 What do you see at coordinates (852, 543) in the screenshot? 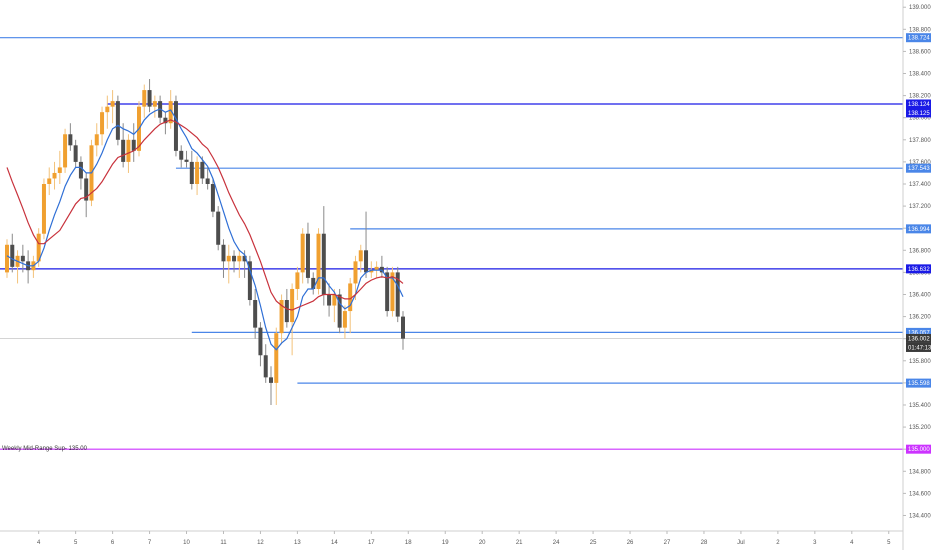
I see `time-tick-label: 4` at bounding box center [852, 543].